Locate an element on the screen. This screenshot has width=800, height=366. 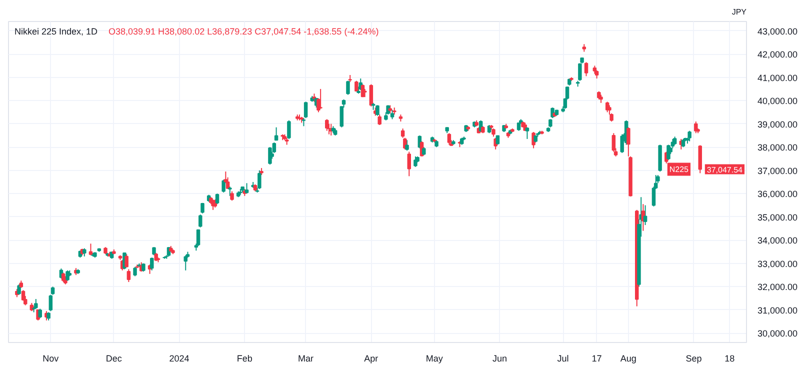
y-tick-label: 40,000.00 is located at coordinates (778, 101).